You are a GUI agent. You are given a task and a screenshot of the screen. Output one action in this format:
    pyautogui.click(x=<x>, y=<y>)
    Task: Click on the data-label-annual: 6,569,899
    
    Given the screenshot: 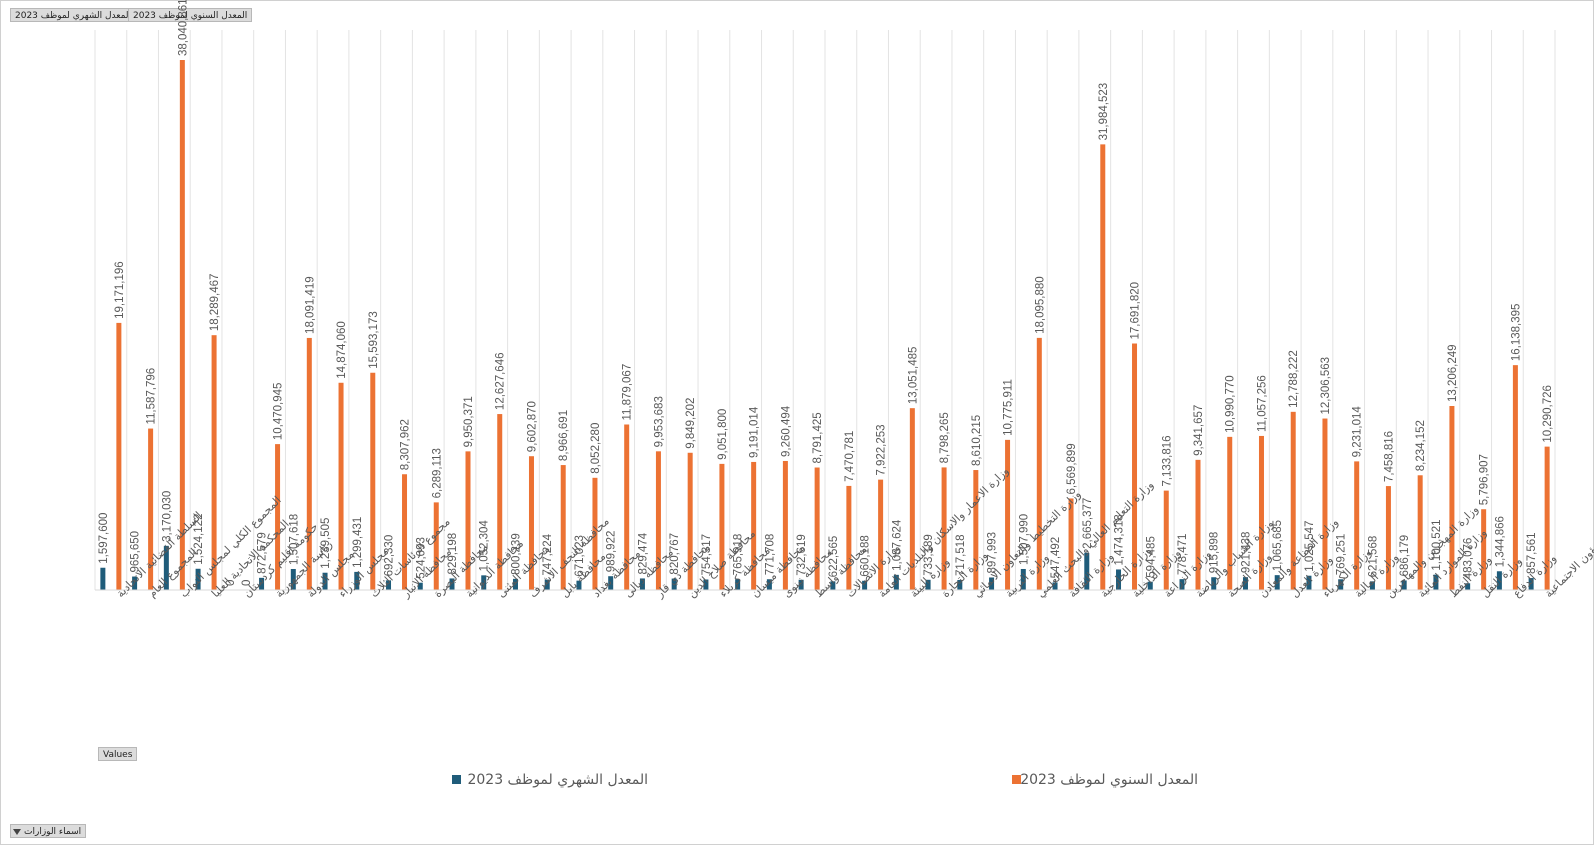 What is the action you would take?
    pyautogui.click(x=1072, y=468)
    